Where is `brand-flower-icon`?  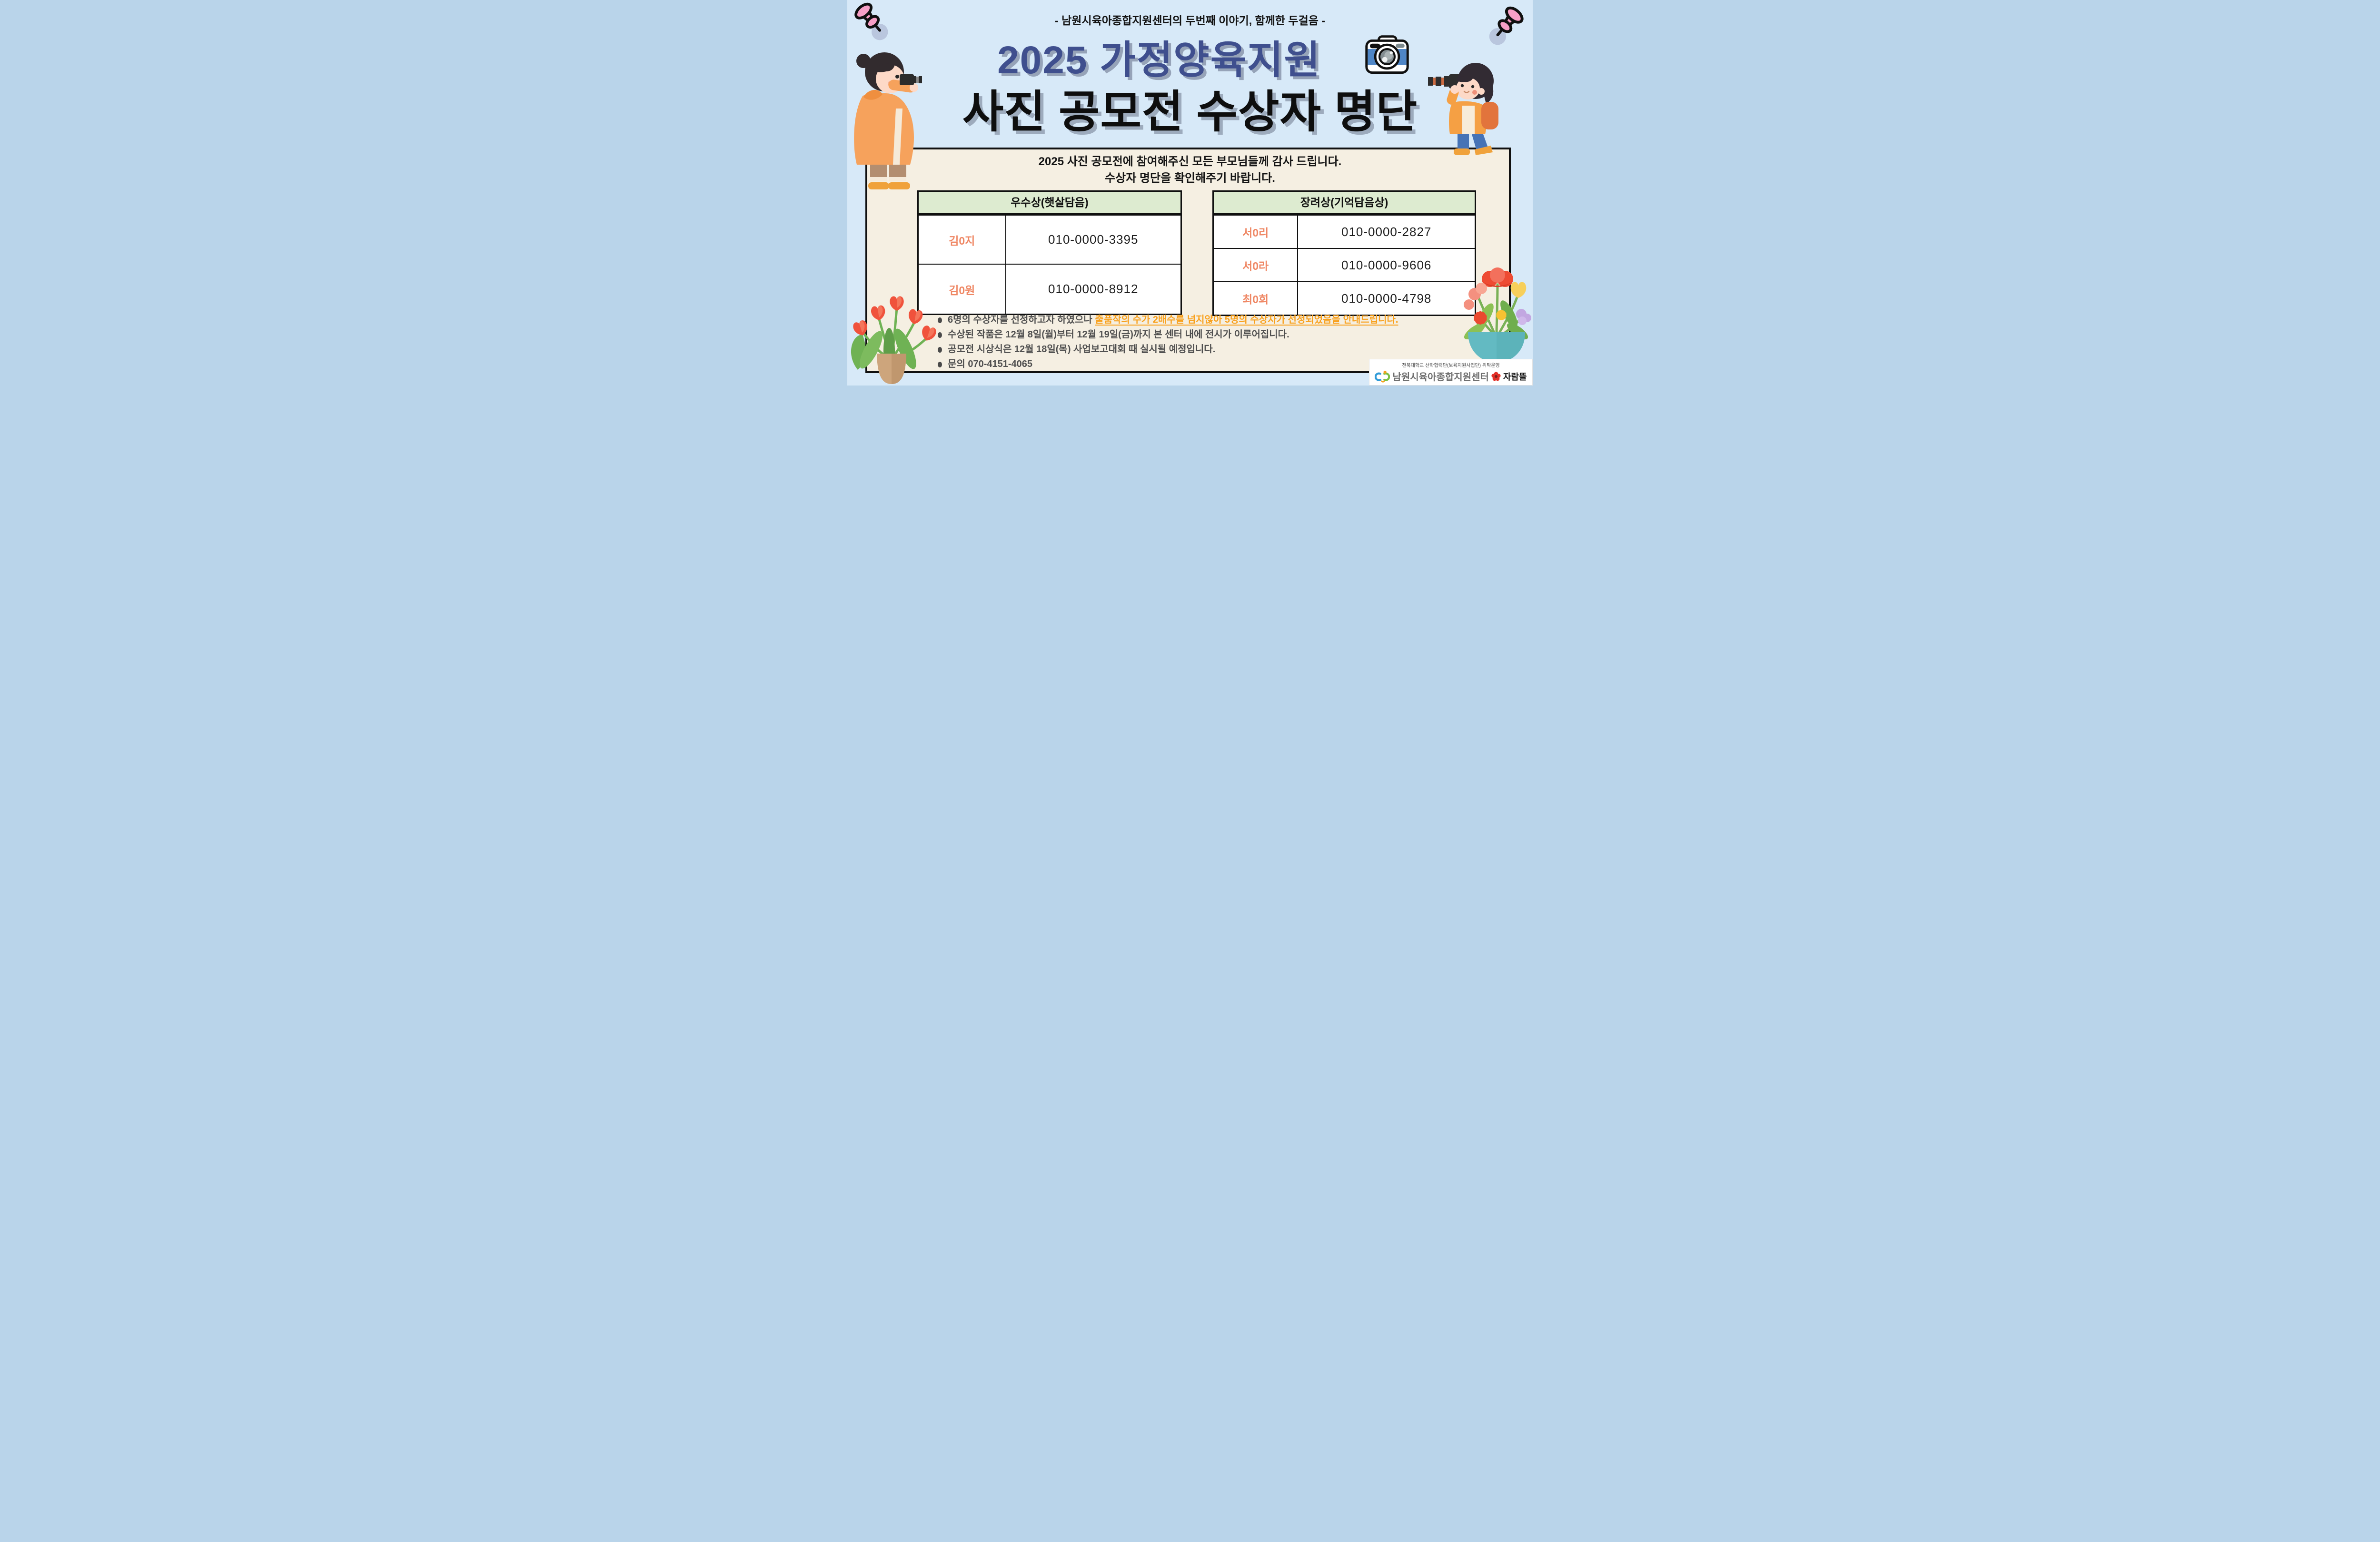
brand-flower-icon is located at coordinates (1496, 376).